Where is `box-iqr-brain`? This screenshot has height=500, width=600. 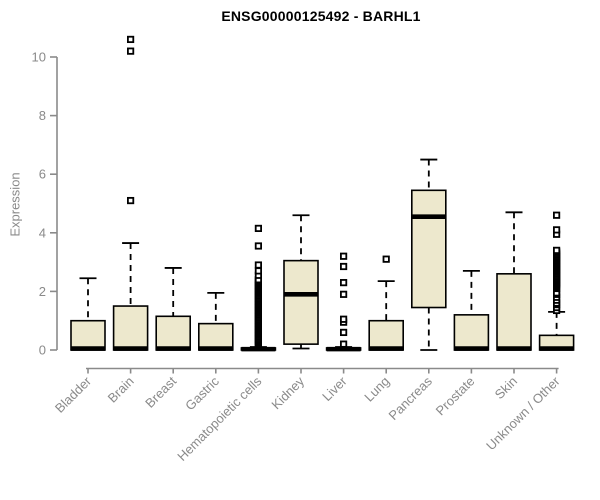 box-iqr-brain is located at coordinates (130, 328).